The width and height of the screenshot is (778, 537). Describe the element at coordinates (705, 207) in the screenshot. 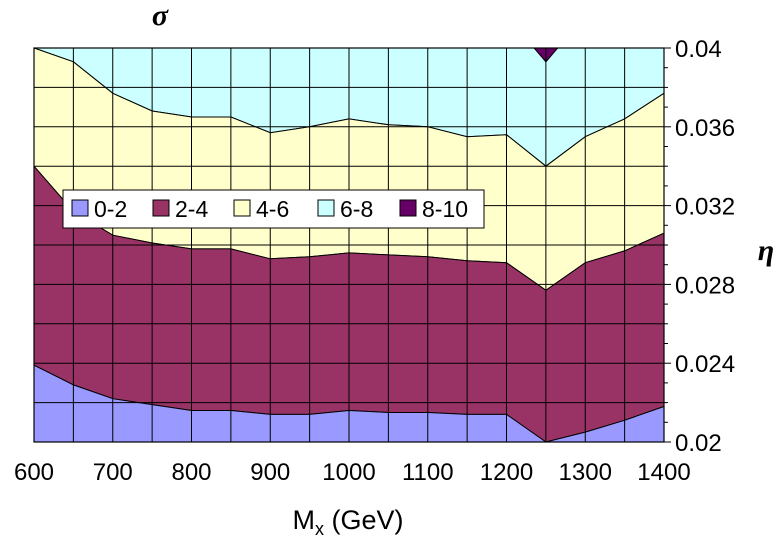

I see `y-tick-label: 0.032` at that location.